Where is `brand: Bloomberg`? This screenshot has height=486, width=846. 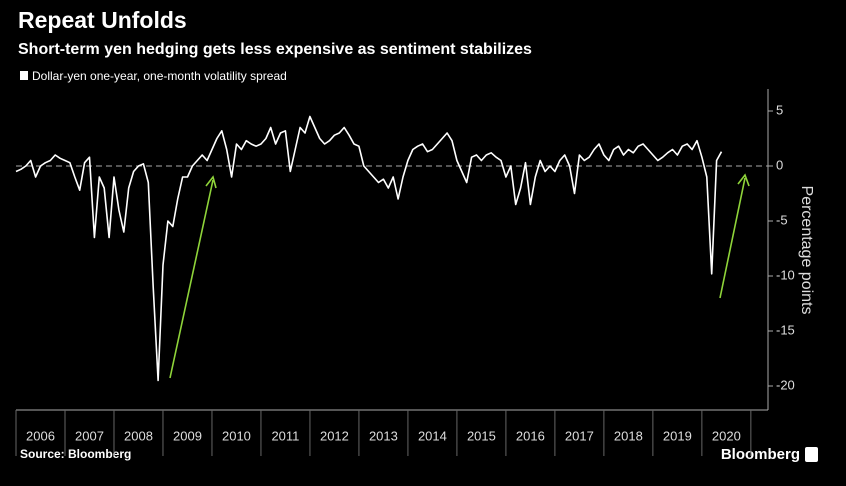 brand: Bloomberg is located at coordinates (760, 454).